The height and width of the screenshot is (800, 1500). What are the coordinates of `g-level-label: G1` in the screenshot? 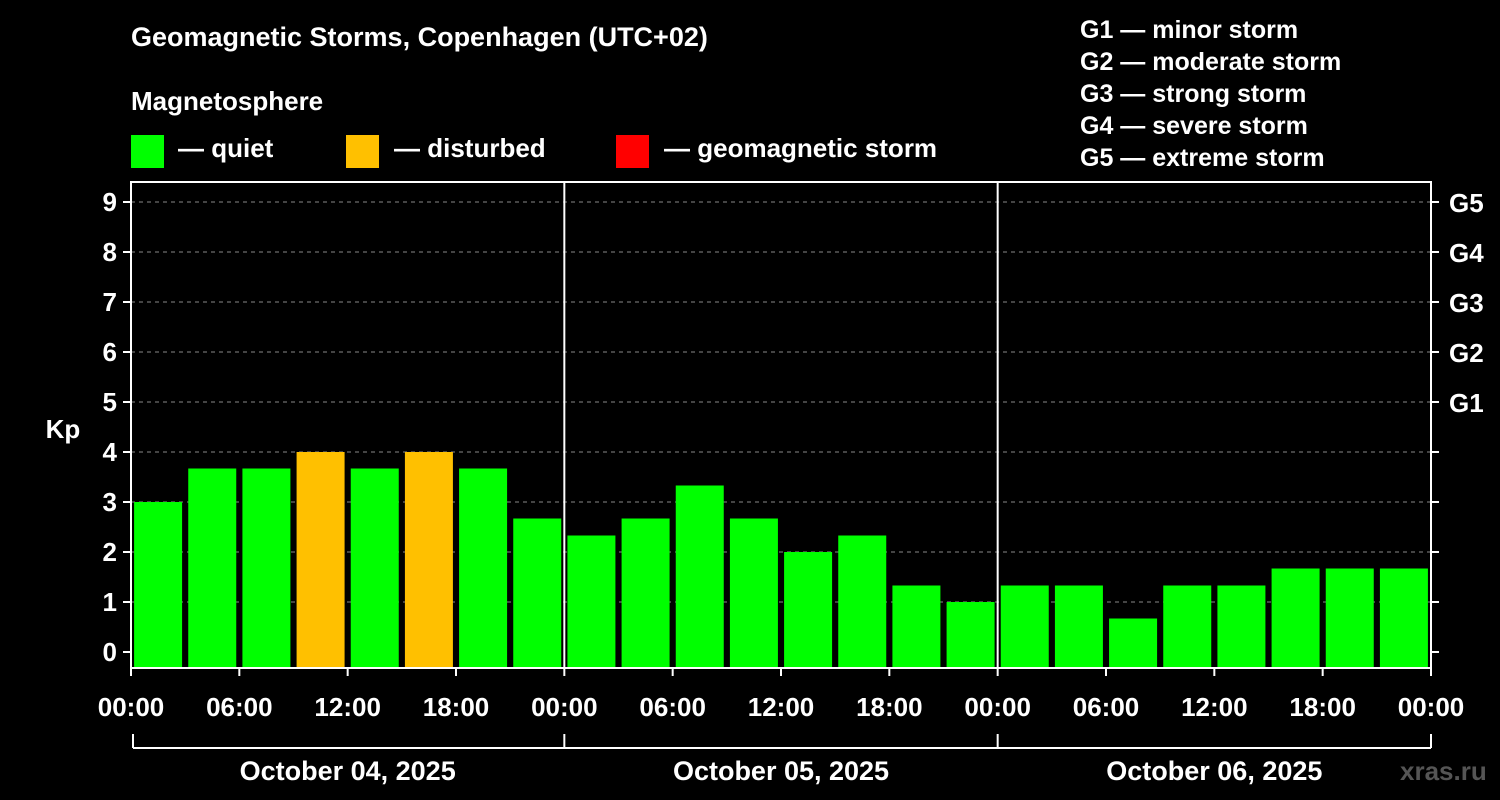 It's located at (1466, 403).